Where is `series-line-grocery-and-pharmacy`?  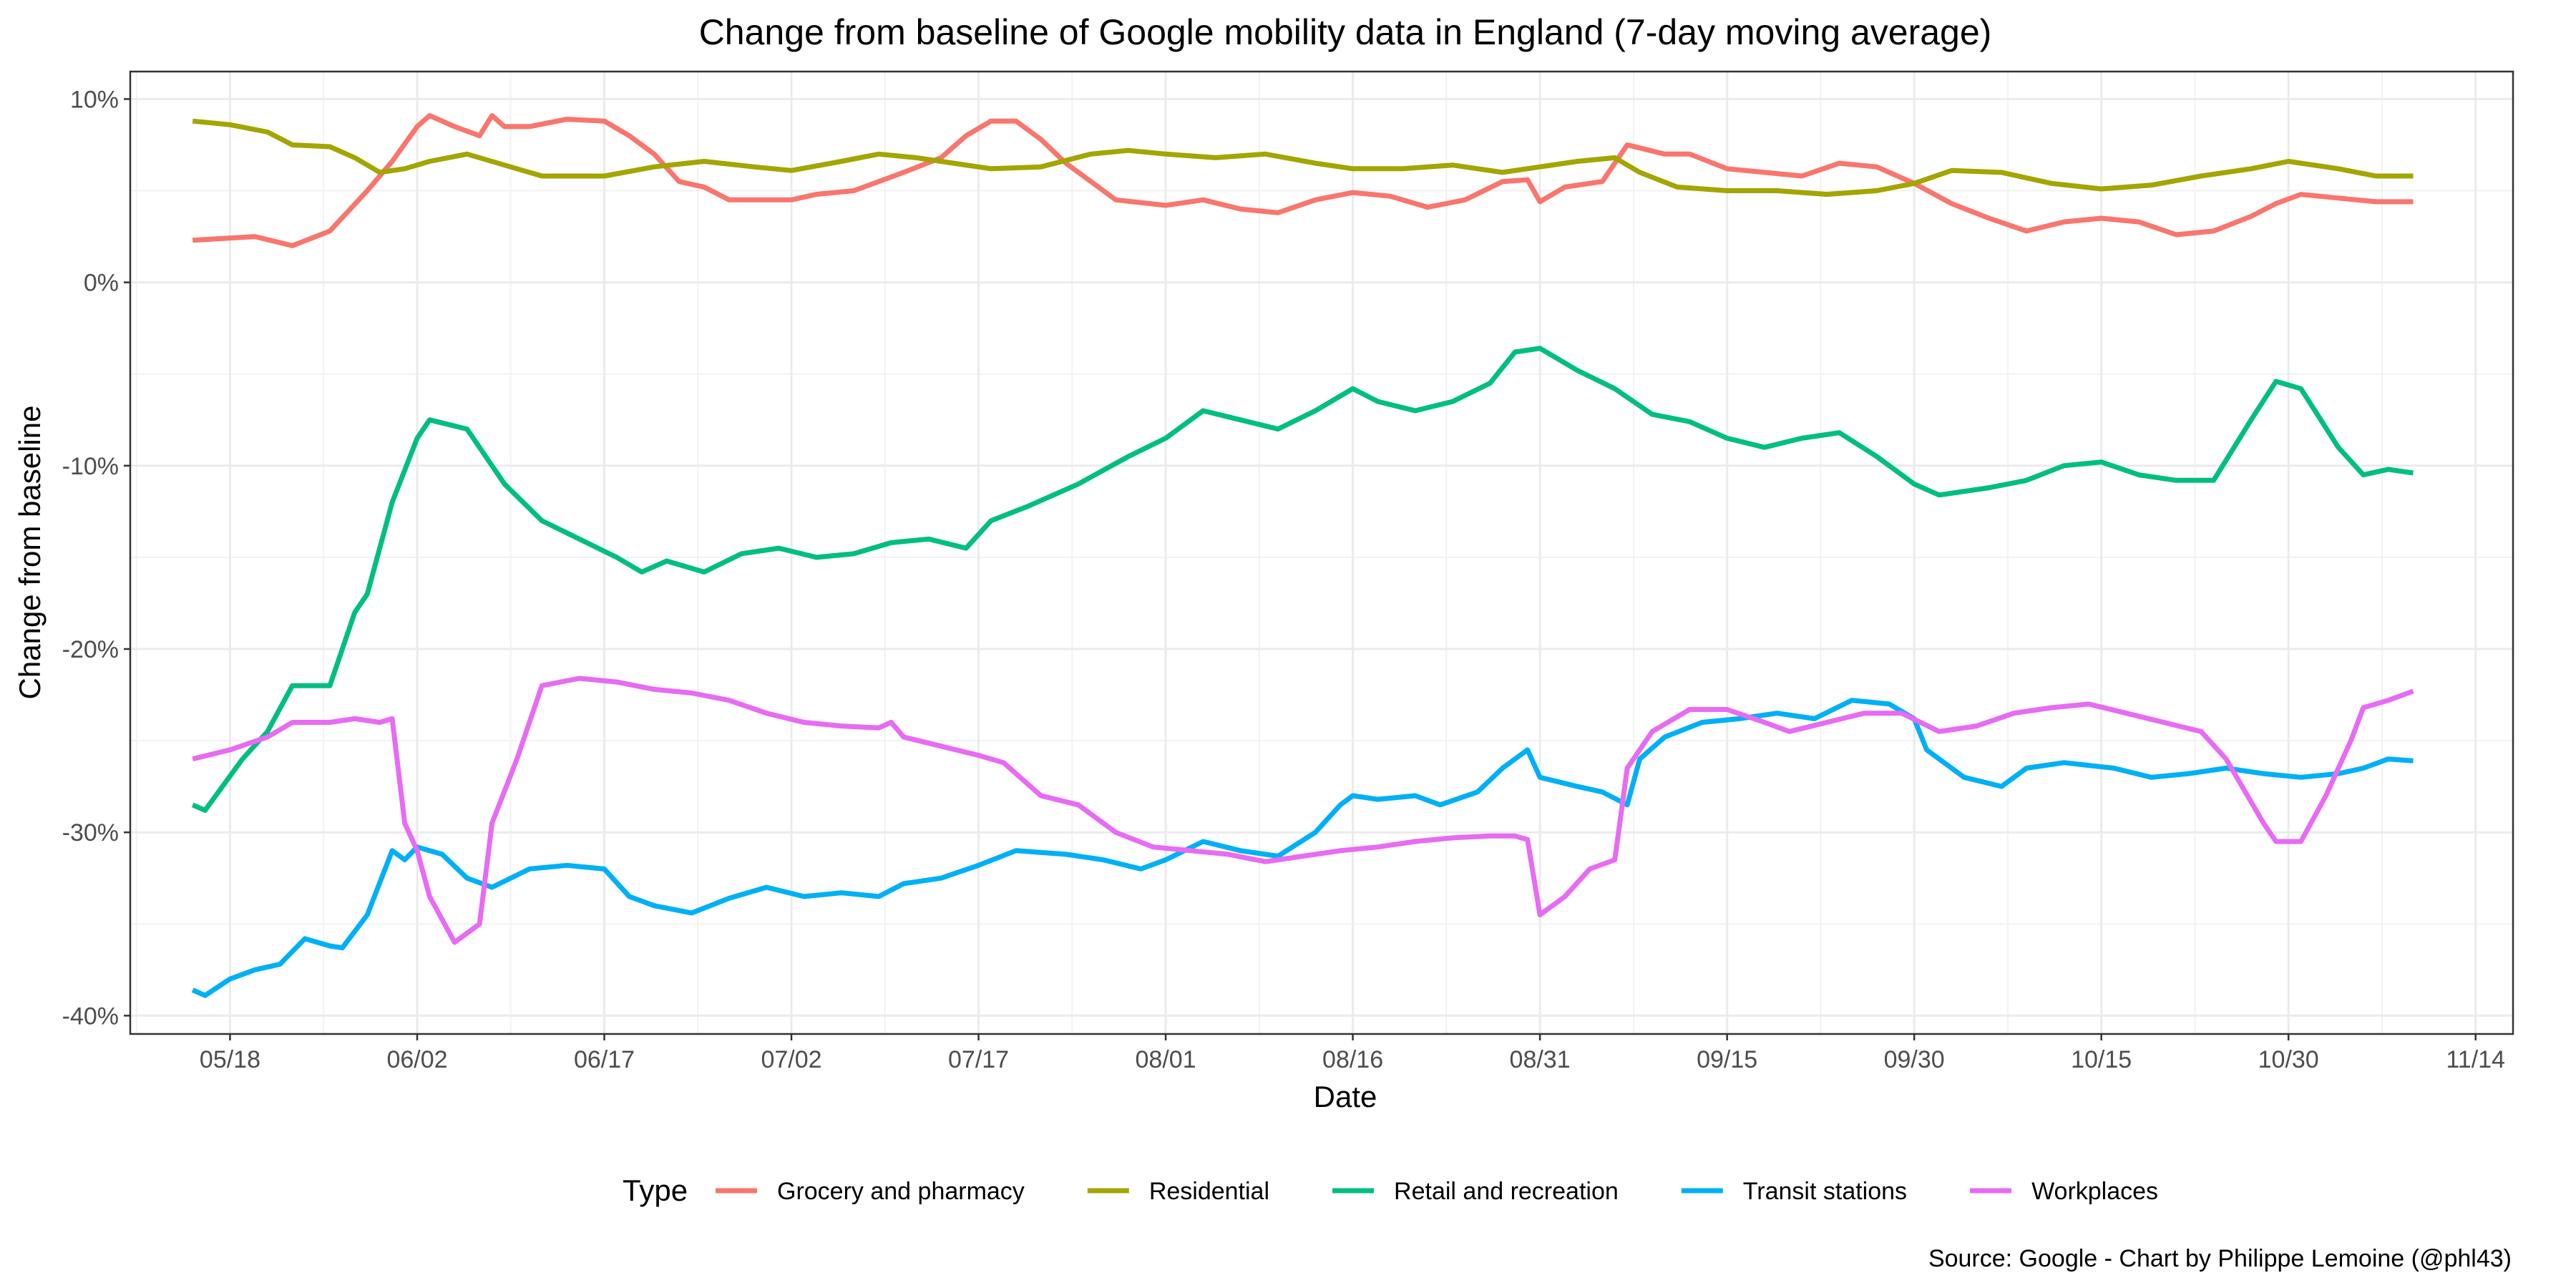 series-line-grocery-and-pharmacy is located at coordinates (1303, 180).